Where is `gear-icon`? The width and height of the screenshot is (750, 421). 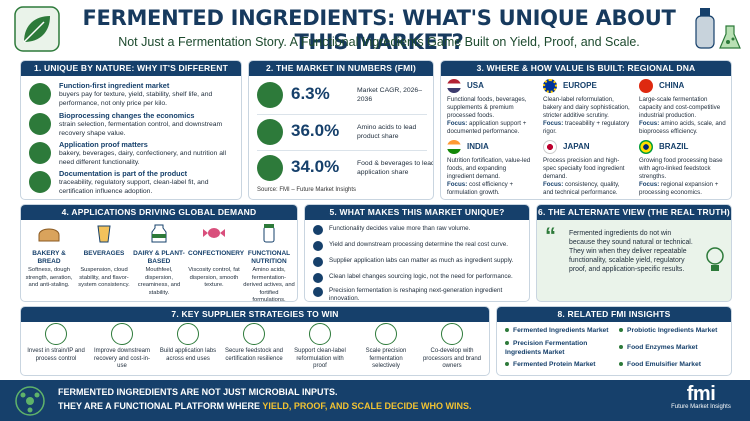 gear-icon is located at coordinates (40, 94).